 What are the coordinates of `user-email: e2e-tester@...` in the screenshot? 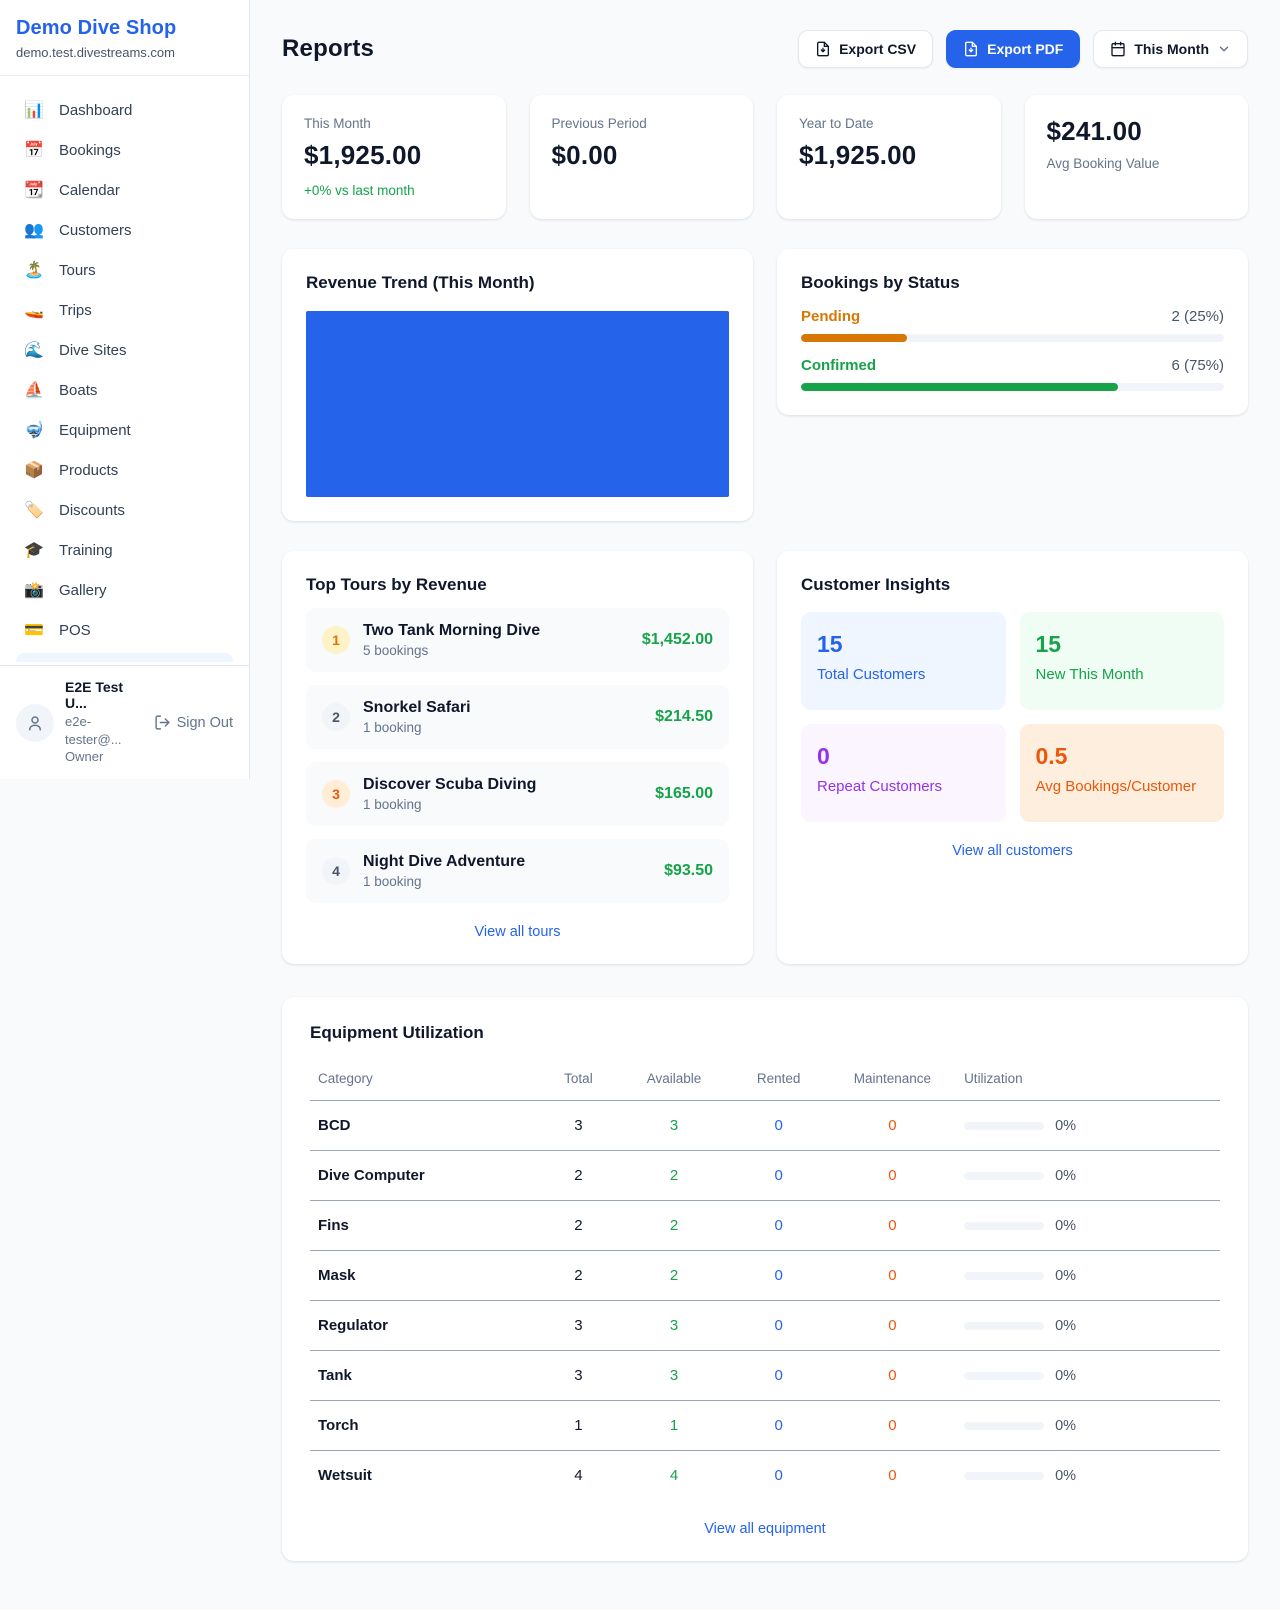 It's located at (93, 730).